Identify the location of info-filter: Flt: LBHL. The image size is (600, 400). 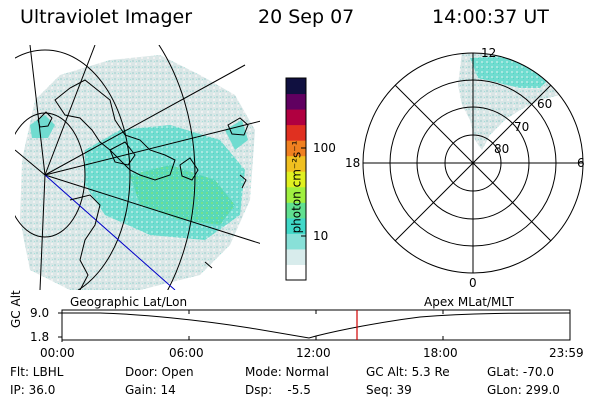
(37, 372).